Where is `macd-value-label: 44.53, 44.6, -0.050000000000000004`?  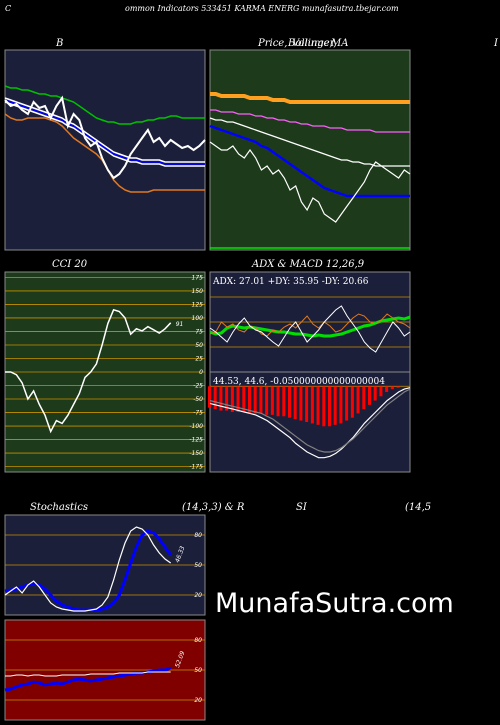 macd-value-label: 44.53, 44.6, -0.050000000000000004 is located at coordinates (299, 382).